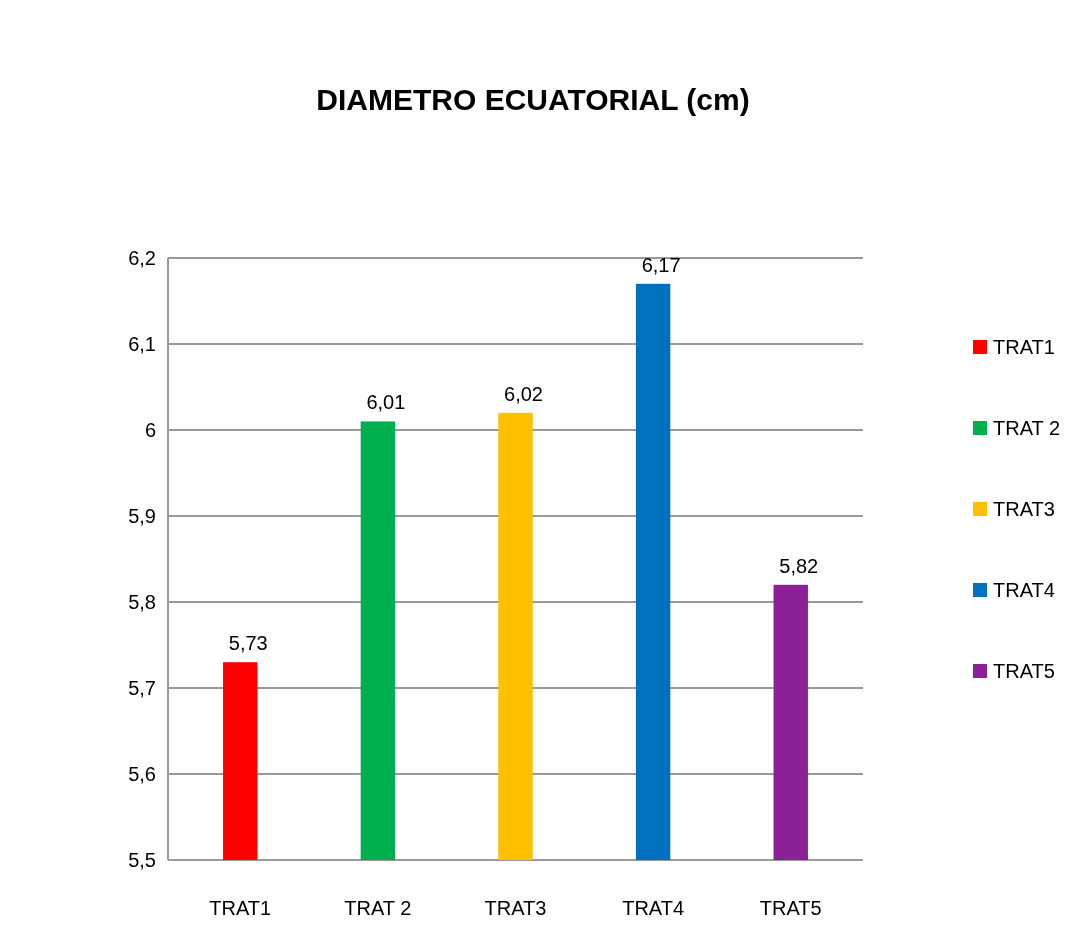 The height and width of the screenshot is (931, 1075). I want to click on y-tick-label: 5,6, so click(142, 774).